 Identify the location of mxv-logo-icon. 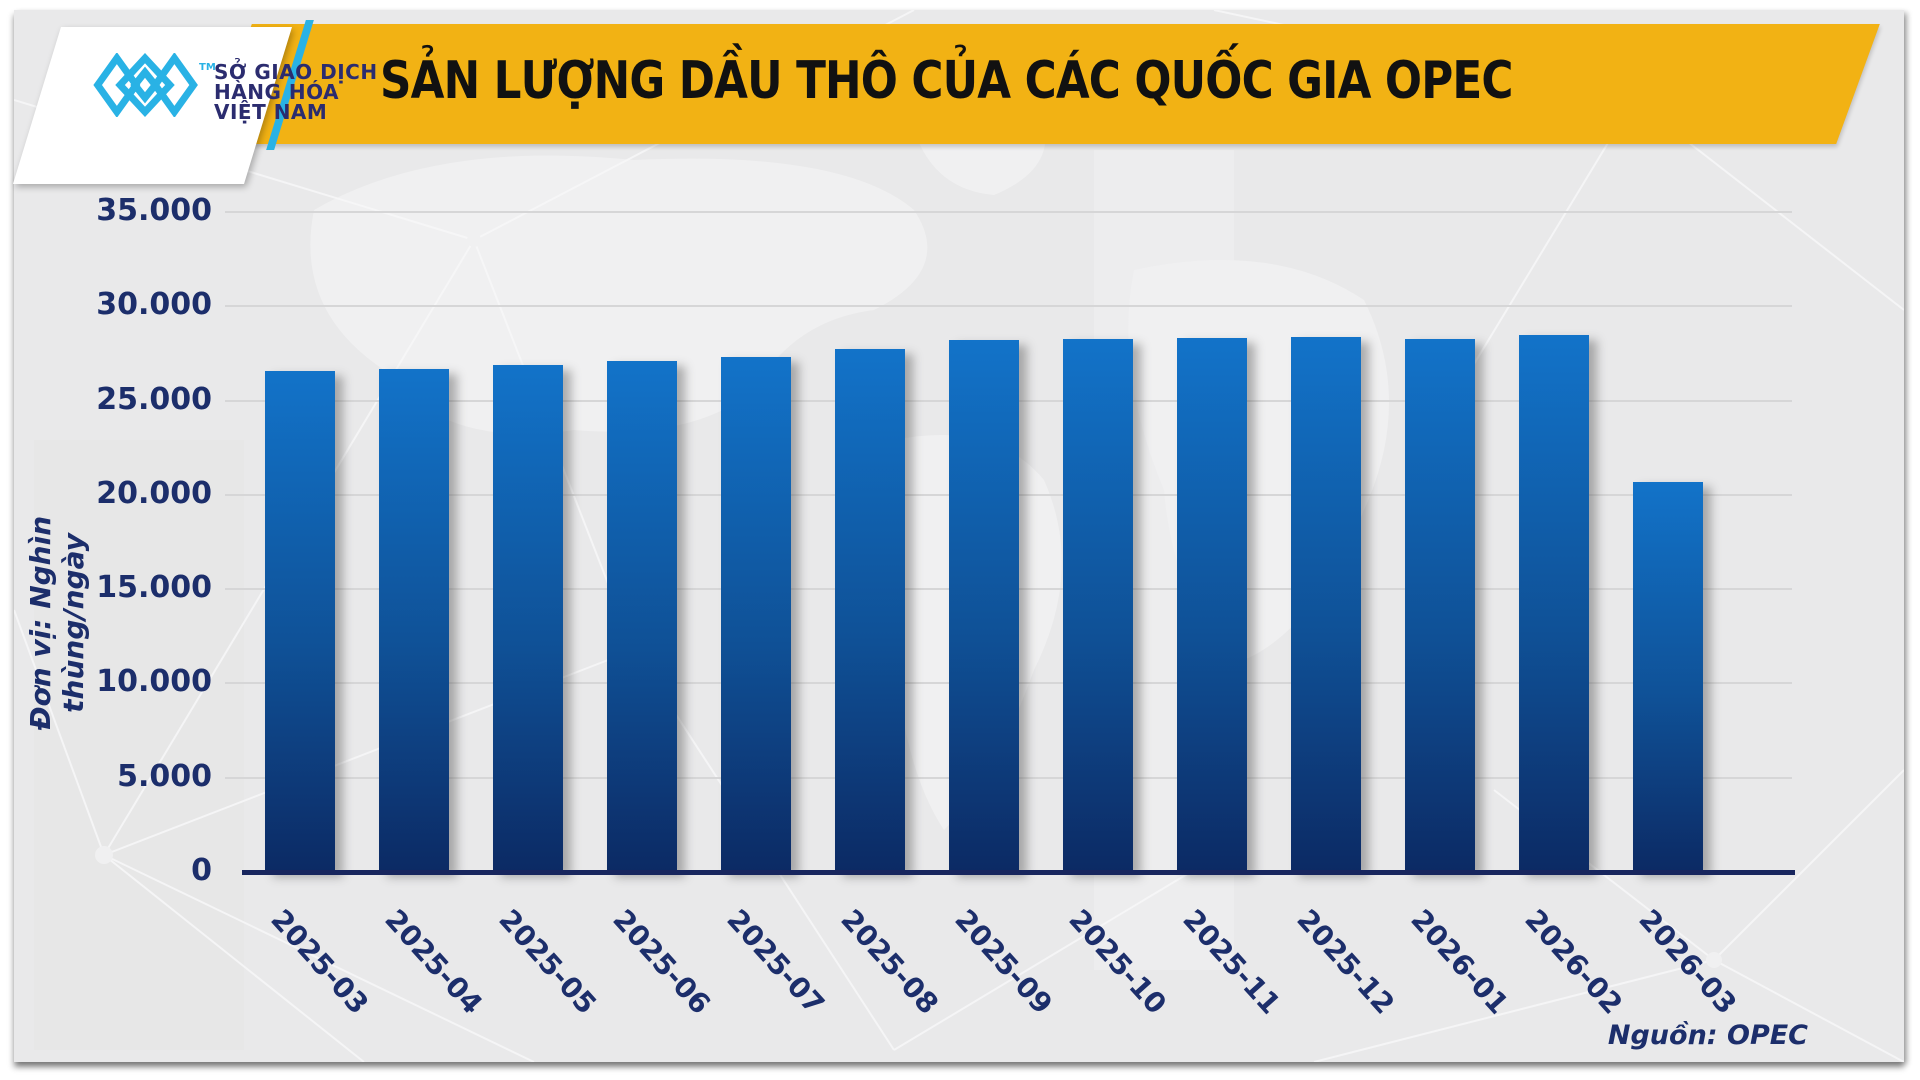
(145, 85).